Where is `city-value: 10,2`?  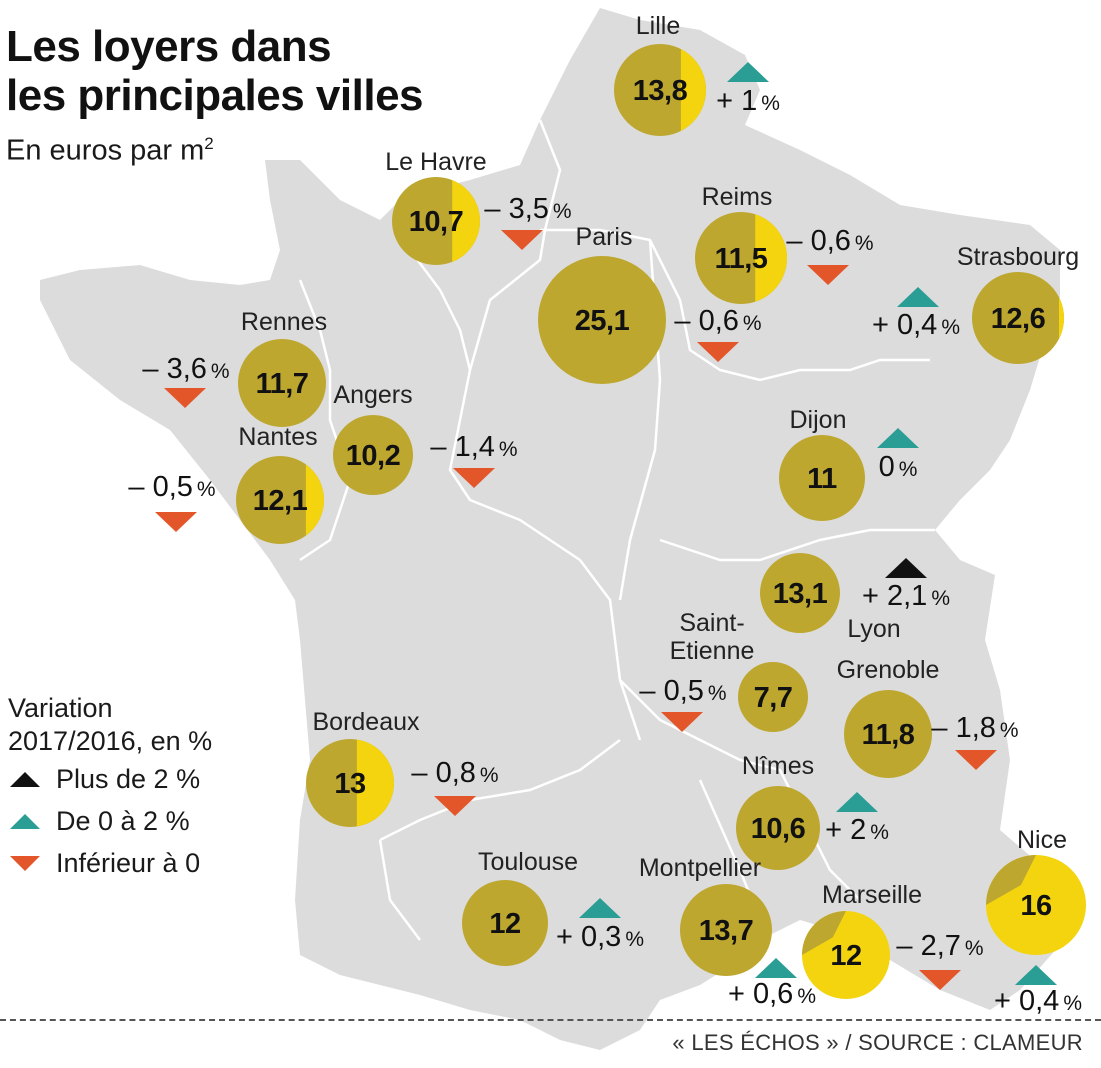 city-value: 10,2 is located at coordinates (373, 456).